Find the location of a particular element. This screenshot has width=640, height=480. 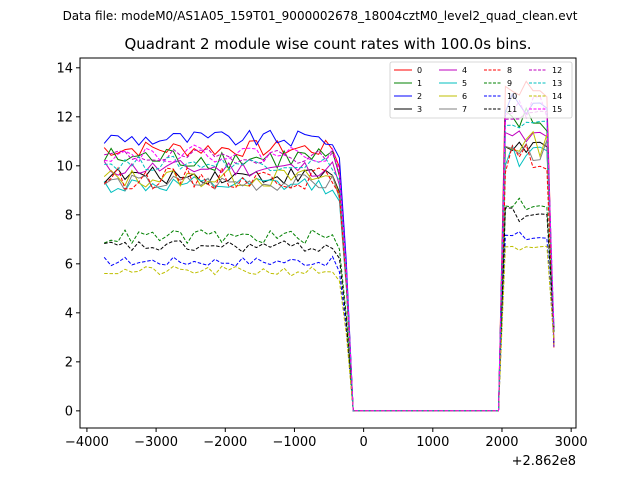

legend-label-3: 3 is located at coordinates (419, 109).